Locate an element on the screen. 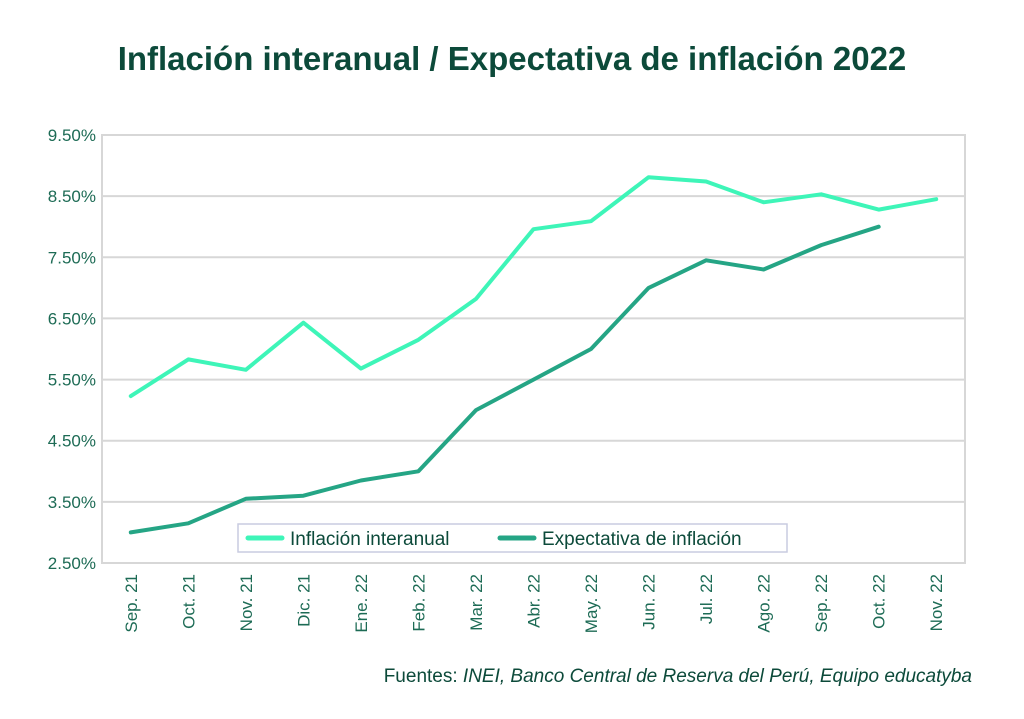  y-tick-label: 3.50% is located at coordinates (72, 502).